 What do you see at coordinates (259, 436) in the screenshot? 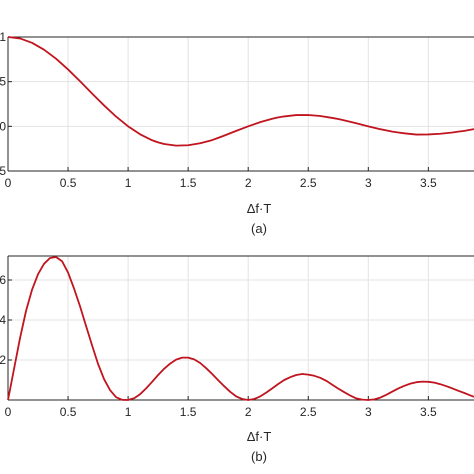
I see `x-axis-label-b: Δf·T` at bounding box center [259, 436].